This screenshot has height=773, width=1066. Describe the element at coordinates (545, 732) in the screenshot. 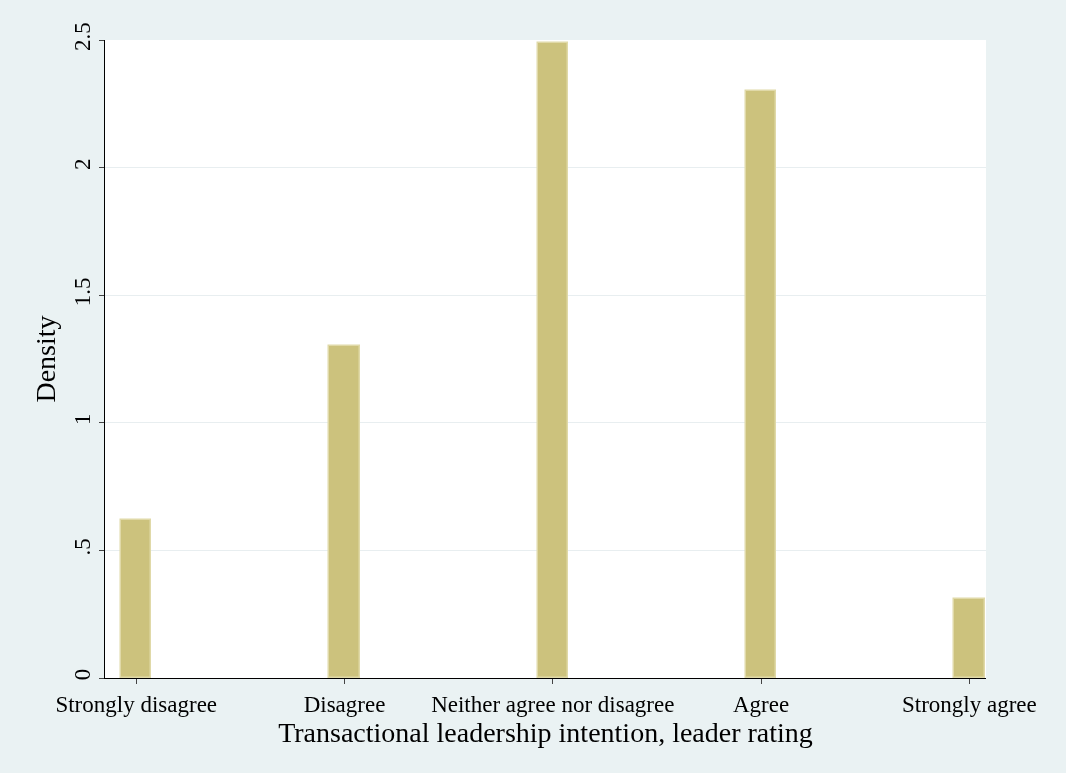

I see `x-axis-title: Transactional leadership intention, leader rating` at that location.